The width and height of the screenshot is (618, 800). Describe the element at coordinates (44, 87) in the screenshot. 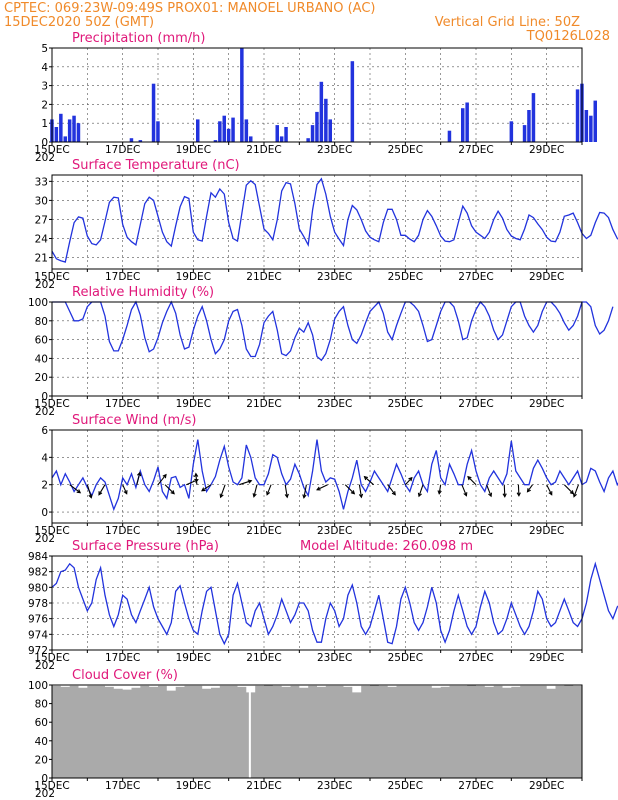

I see `y-tick-label: 3` at that location.